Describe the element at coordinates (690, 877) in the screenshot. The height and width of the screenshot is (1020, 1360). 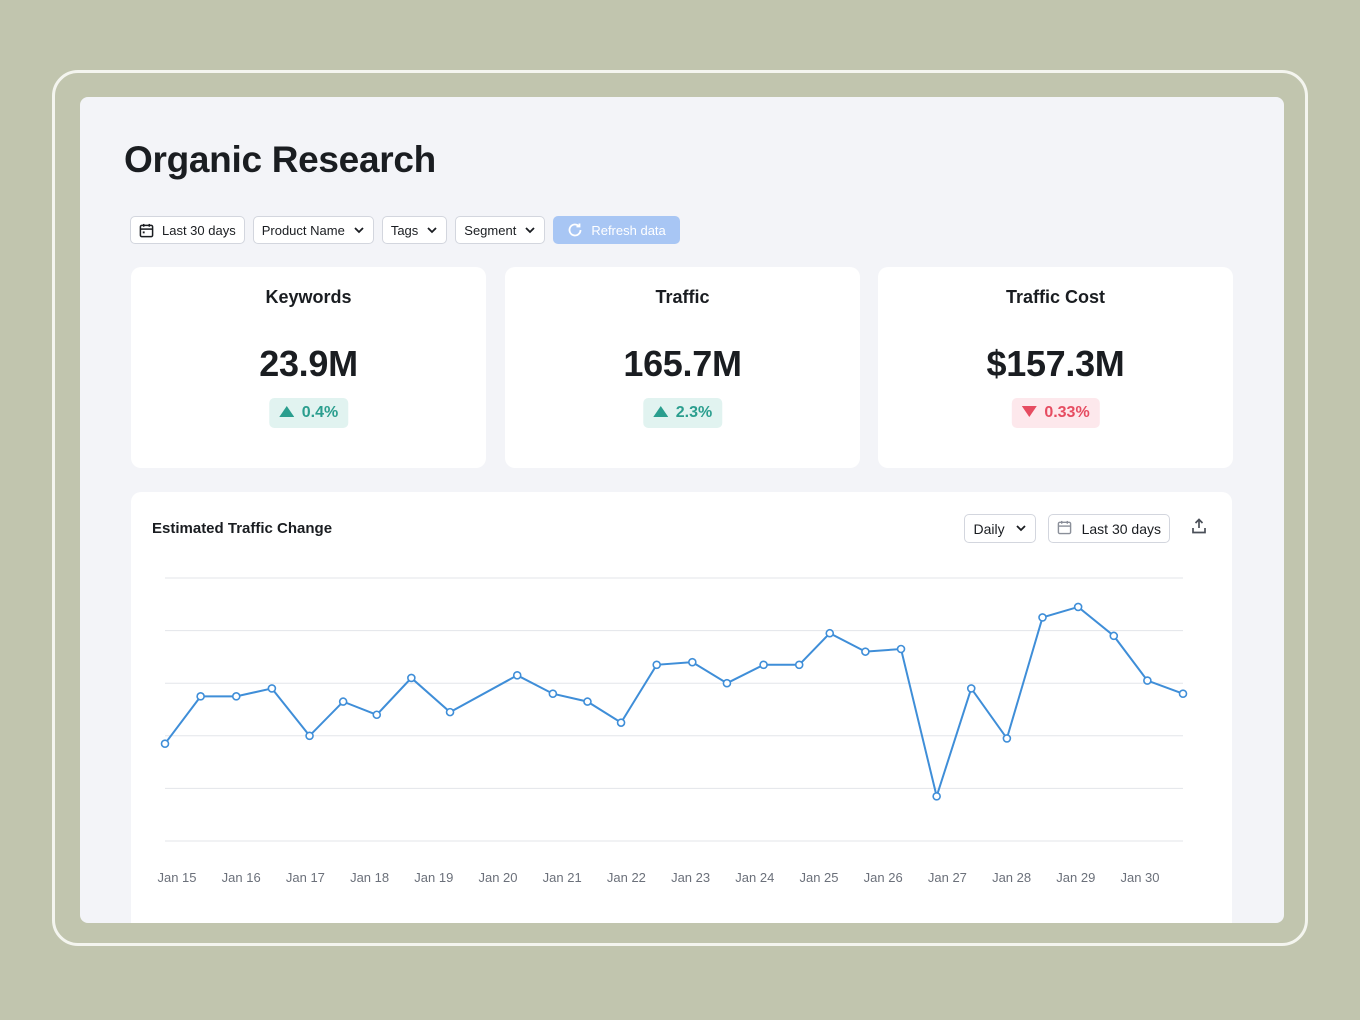
I see `x-axis-tick-label: Jan 23` at that location.